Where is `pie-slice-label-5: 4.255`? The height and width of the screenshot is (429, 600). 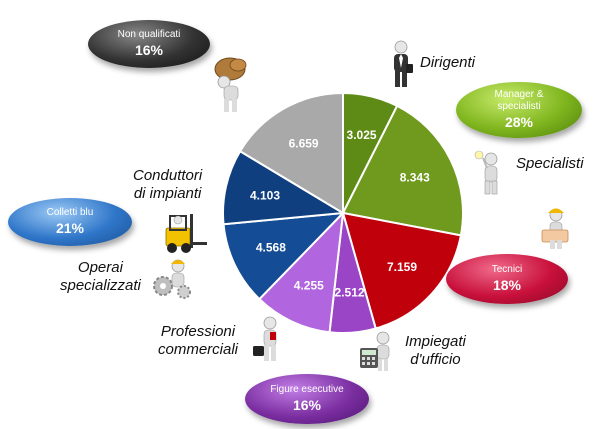
pie-slice-label-5: 4.255 is located at coordinates (309, 285).